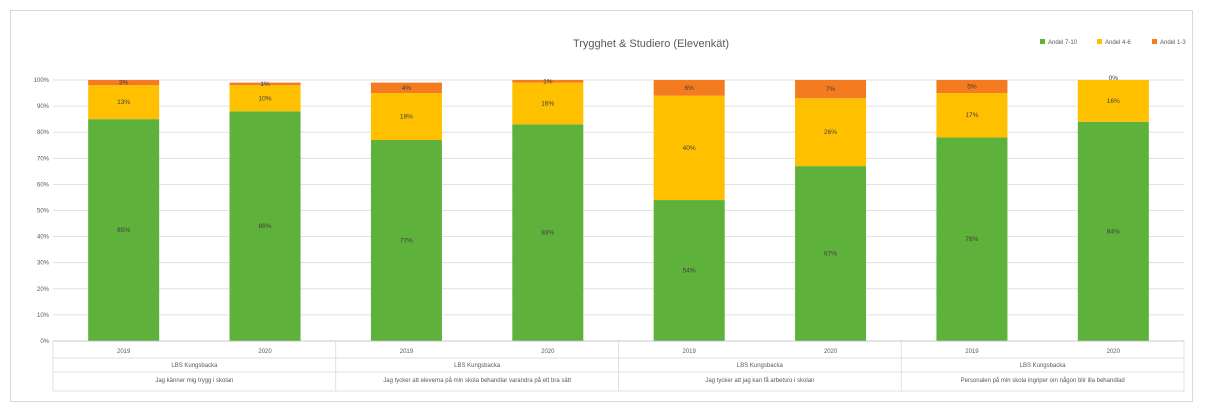 The image size is (1205, 410). Describe the element at coordinates (43, 185) in the screenshot. I see `y-tick-label: 60%` at that location.